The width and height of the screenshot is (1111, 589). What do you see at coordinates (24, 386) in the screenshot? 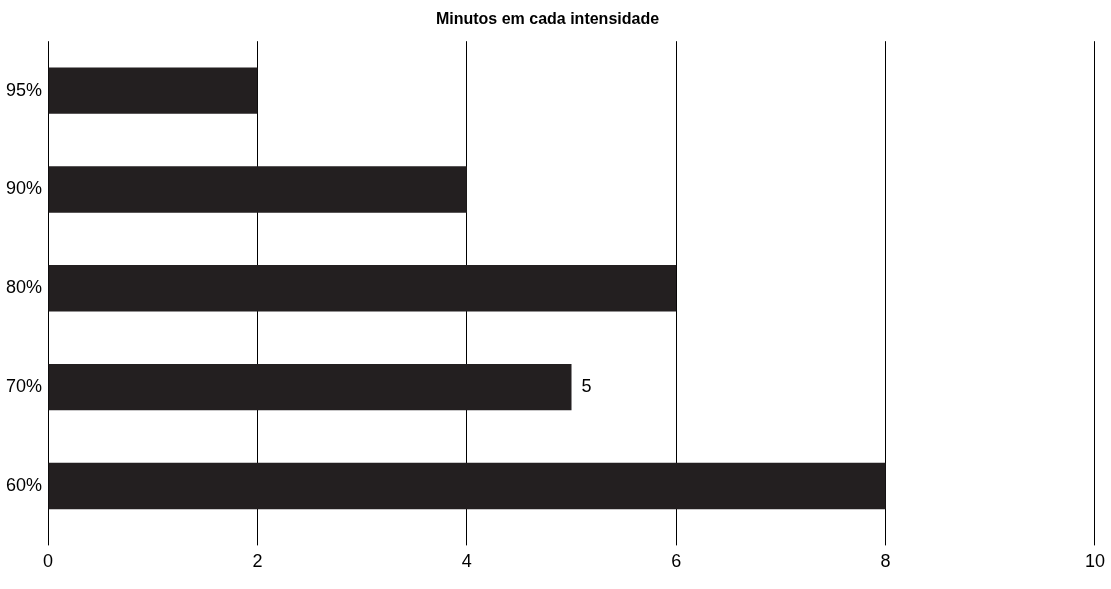
I see `y-tick-label: 70%` at bounding box center [24, 386].